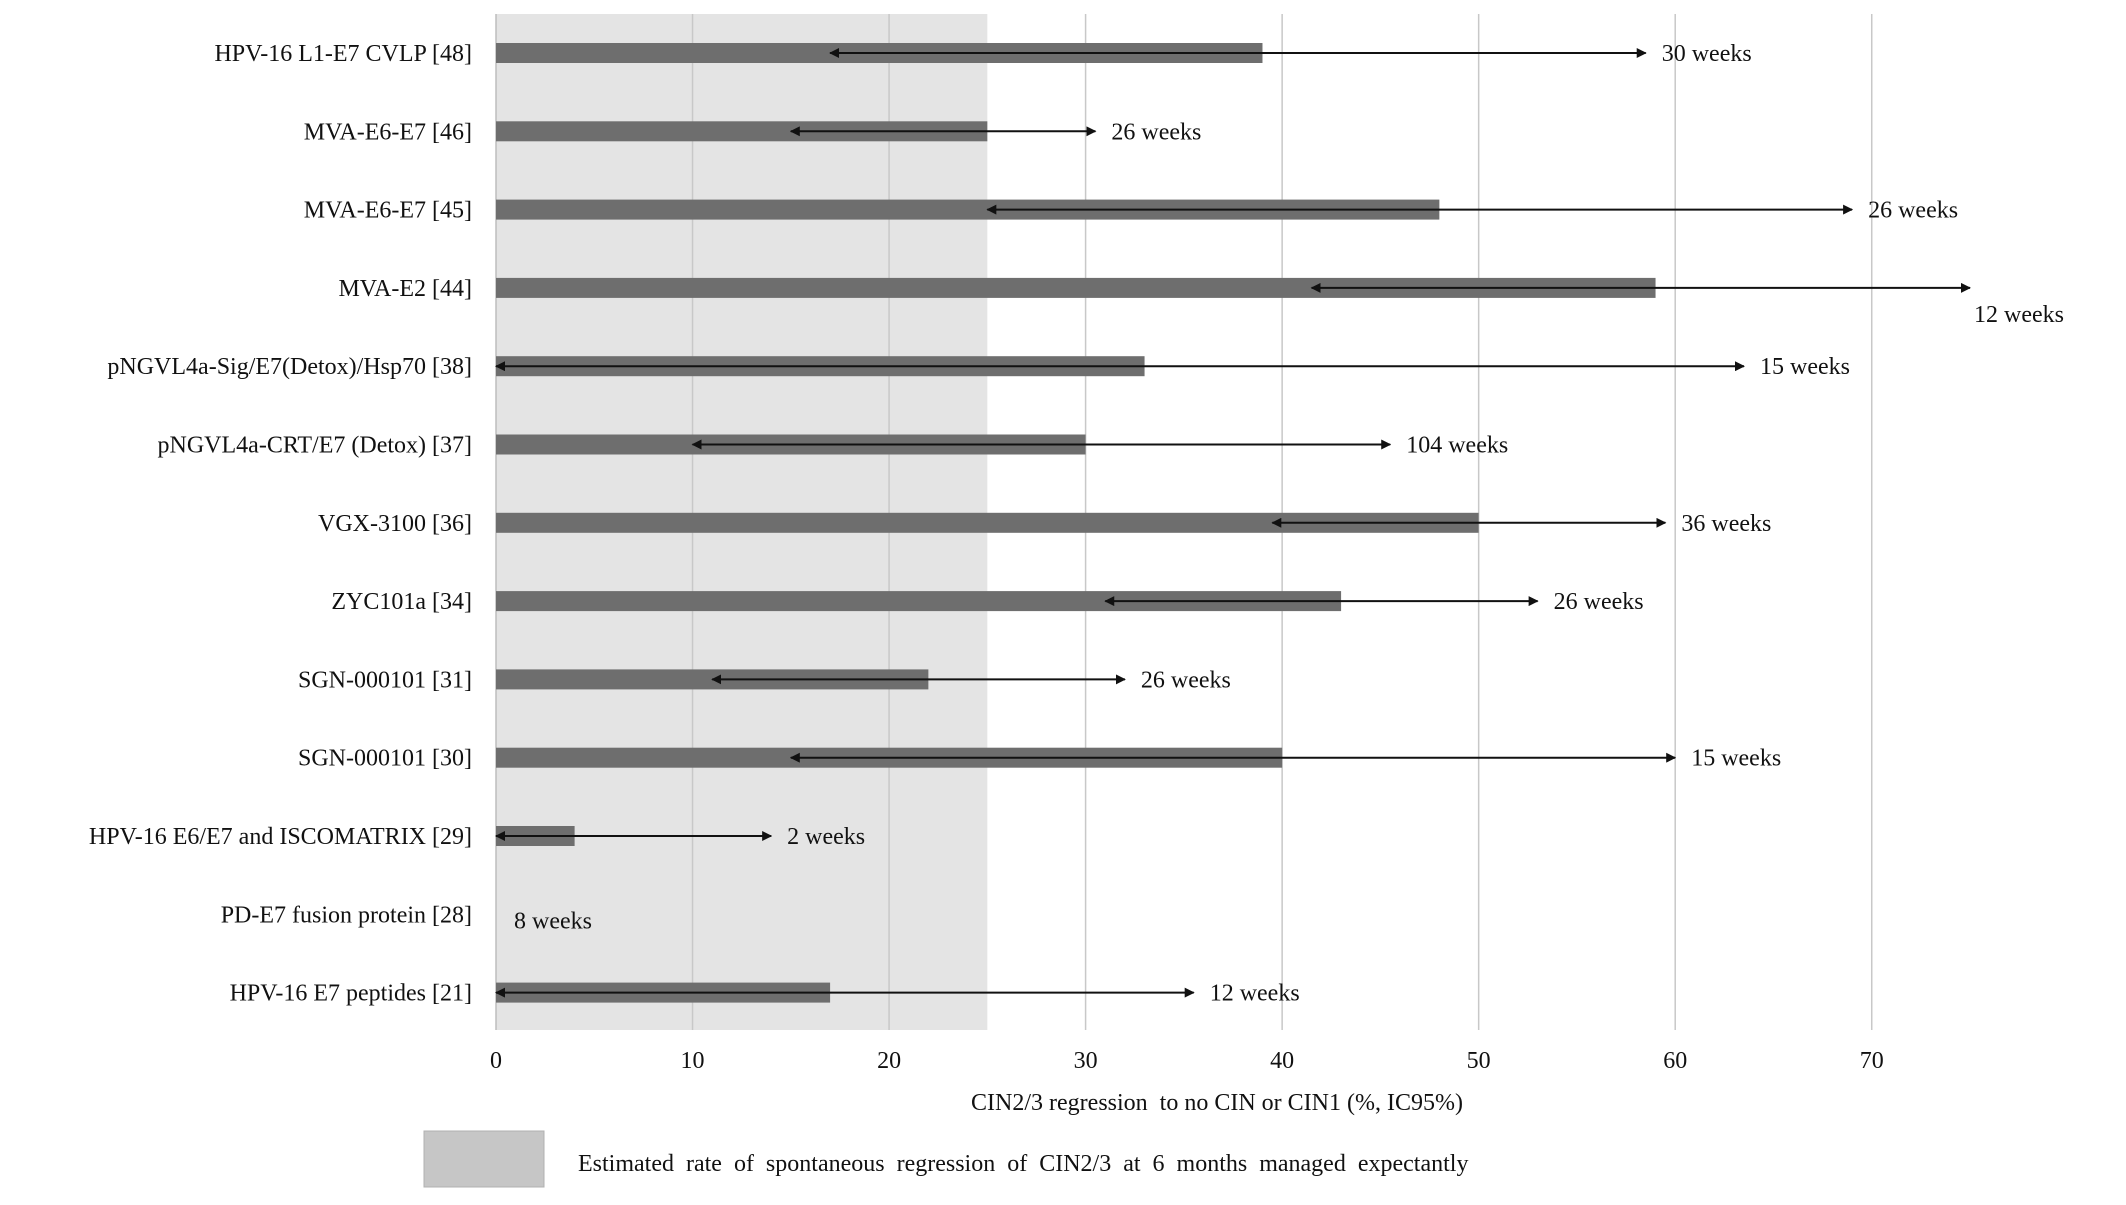 This screenshot has height=1205, width=2126. I want to click on duration-label: 2 weeks, so click(826, 837).